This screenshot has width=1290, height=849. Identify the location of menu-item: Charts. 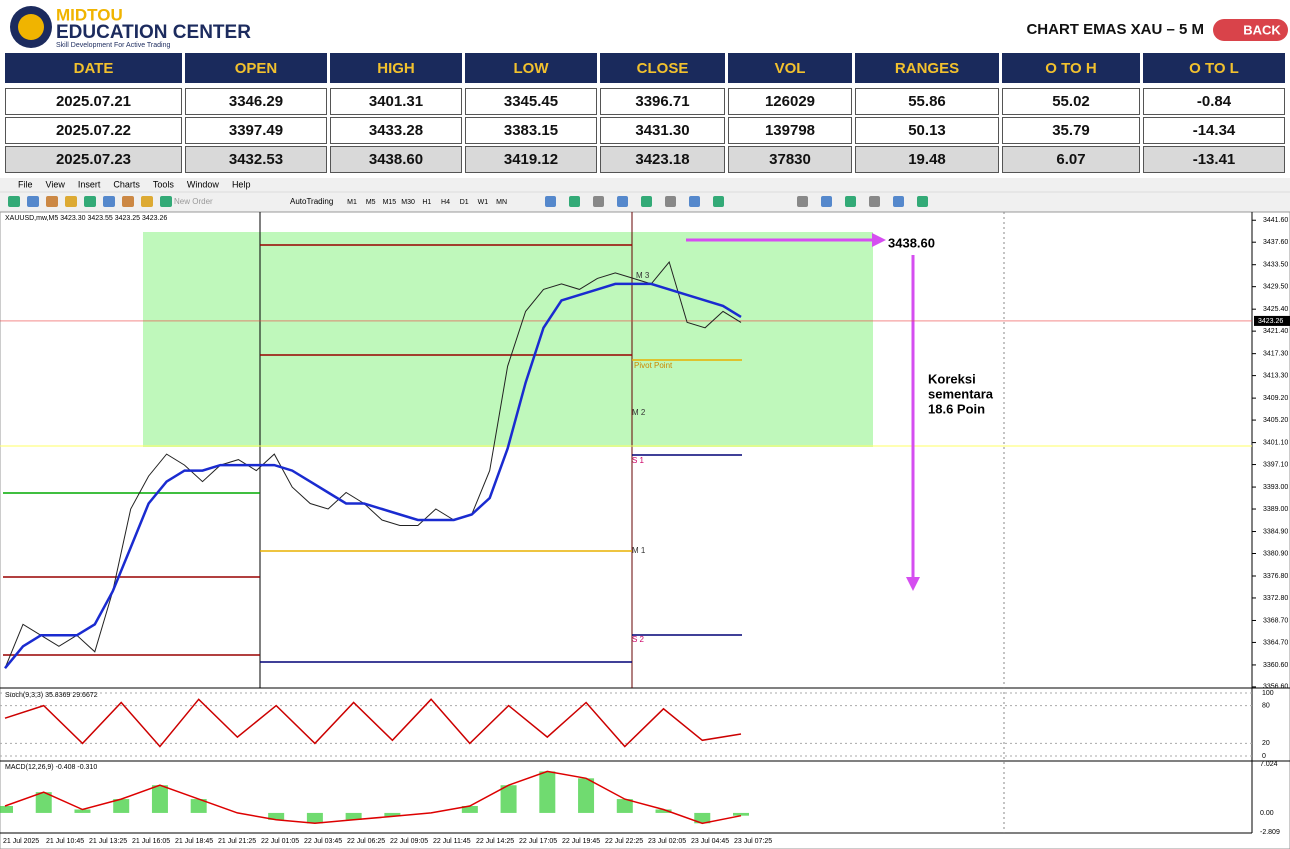
(126, 184).